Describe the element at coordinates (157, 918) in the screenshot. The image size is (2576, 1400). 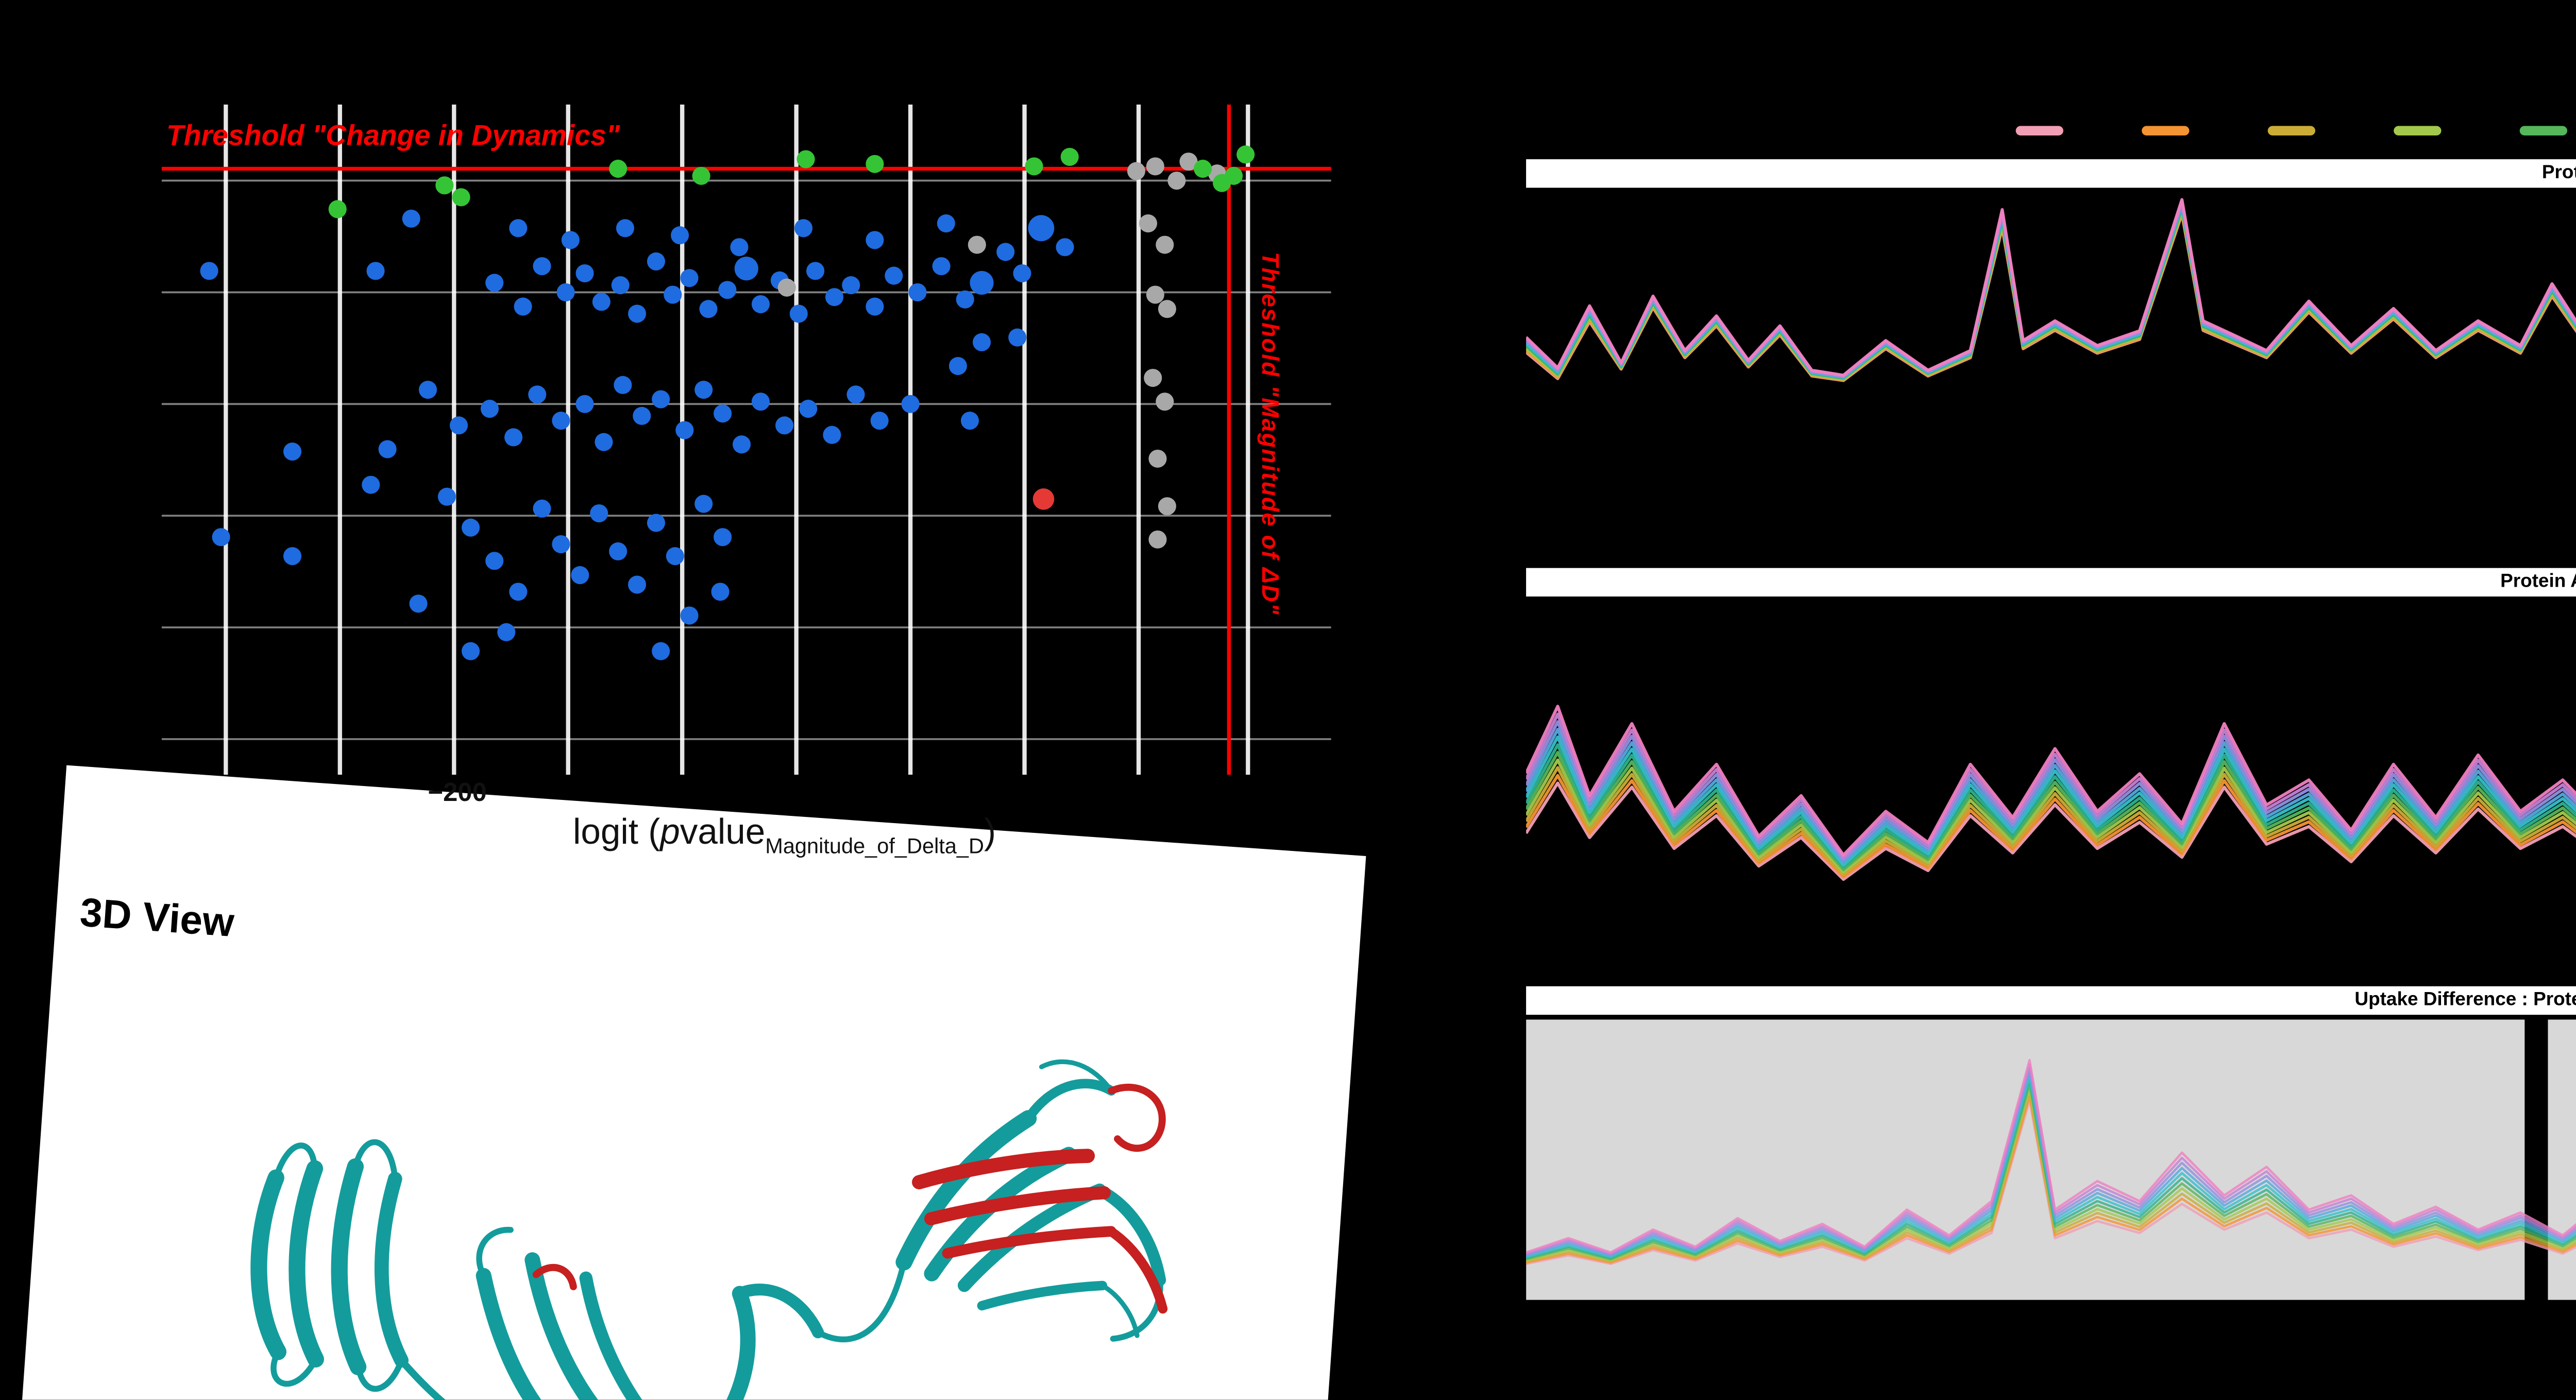
I see `3d-view-title: 3D View` at that location.